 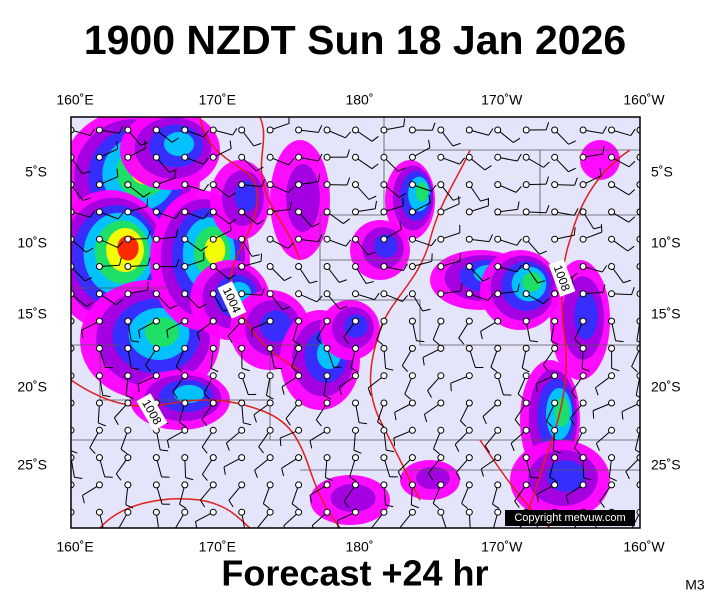 I want to click on right-lat-label: 5˚S, so click(x=662, y=172).